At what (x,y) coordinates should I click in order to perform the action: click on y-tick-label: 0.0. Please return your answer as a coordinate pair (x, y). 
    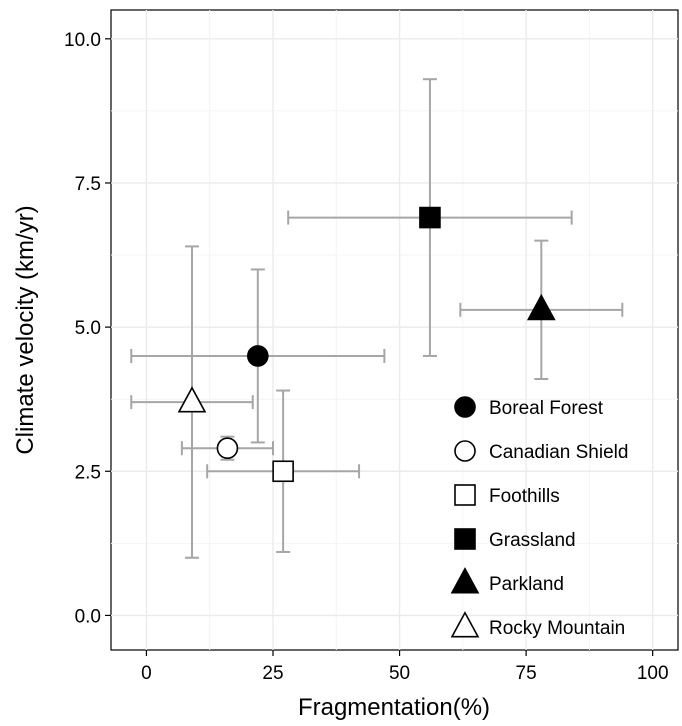
    Looking at the image, I should click on (88, 616).